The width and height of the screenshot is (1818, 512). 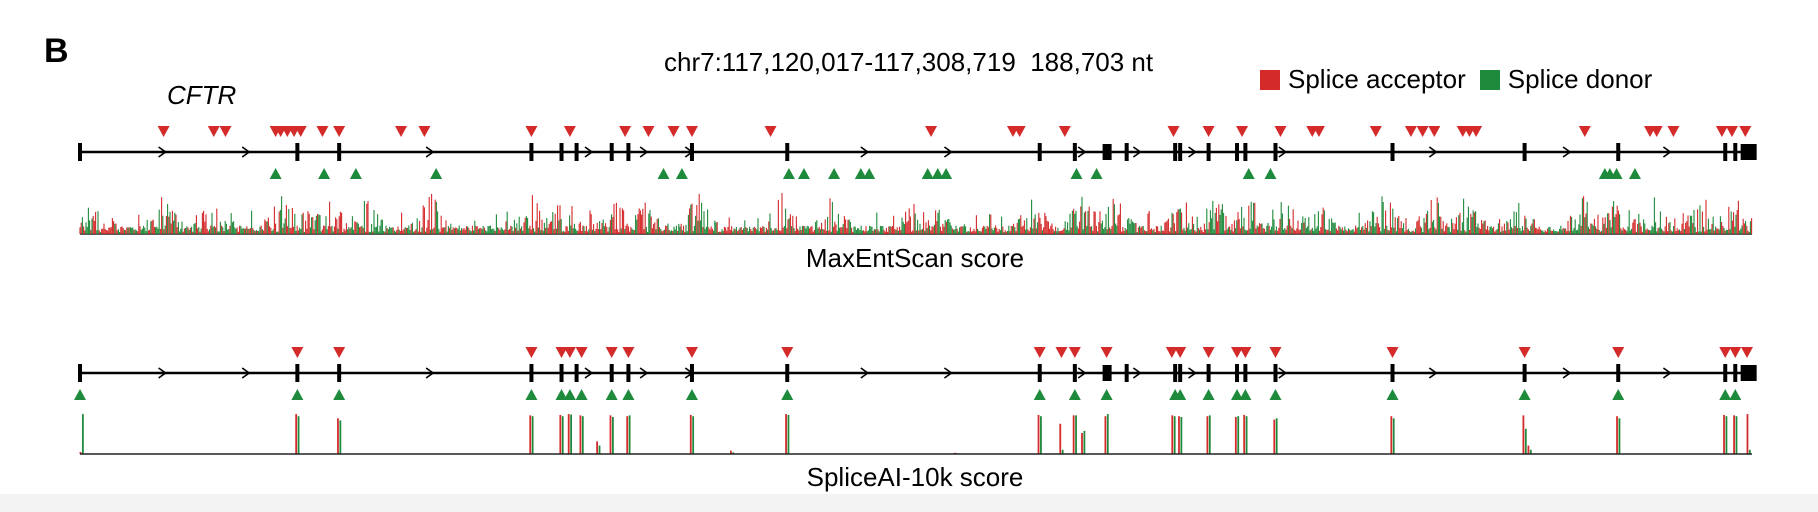 I want to click on legend-donor-label: Splice donor, so click(x=1580, y=79).